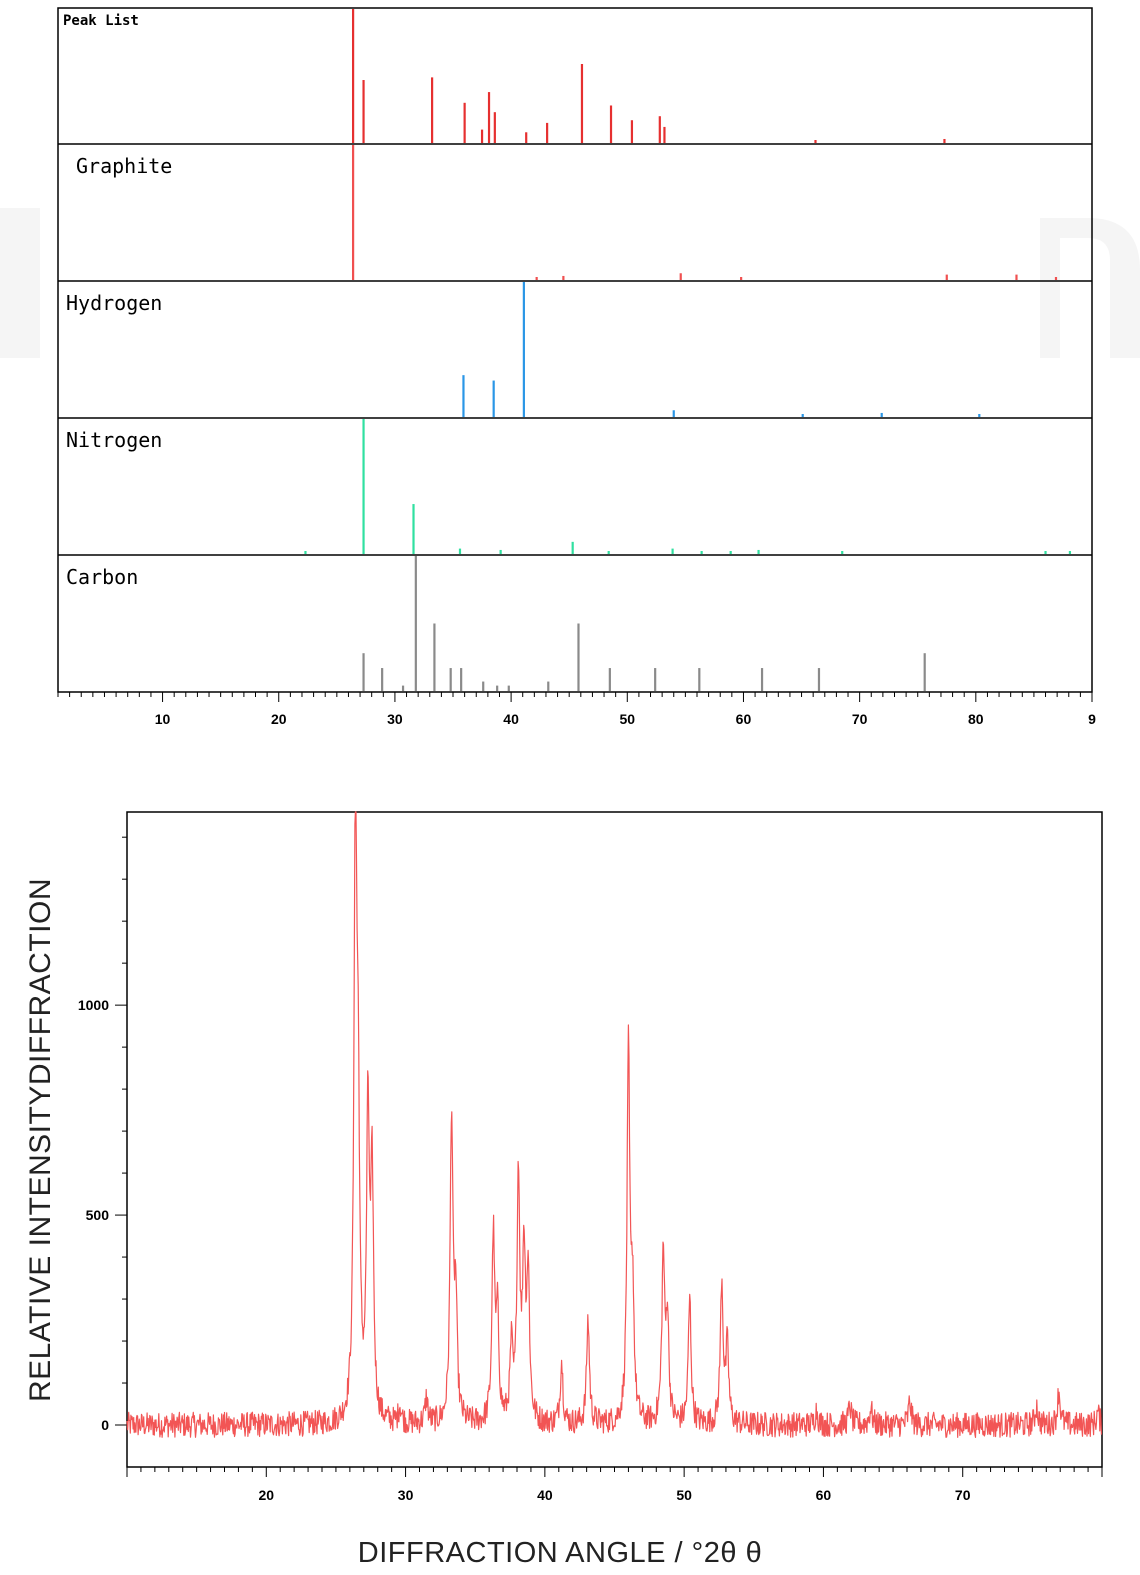 The height and width of the screenshot is (1575, 1140). I want to click on y-tick-label: 0, so click(105, 1425).